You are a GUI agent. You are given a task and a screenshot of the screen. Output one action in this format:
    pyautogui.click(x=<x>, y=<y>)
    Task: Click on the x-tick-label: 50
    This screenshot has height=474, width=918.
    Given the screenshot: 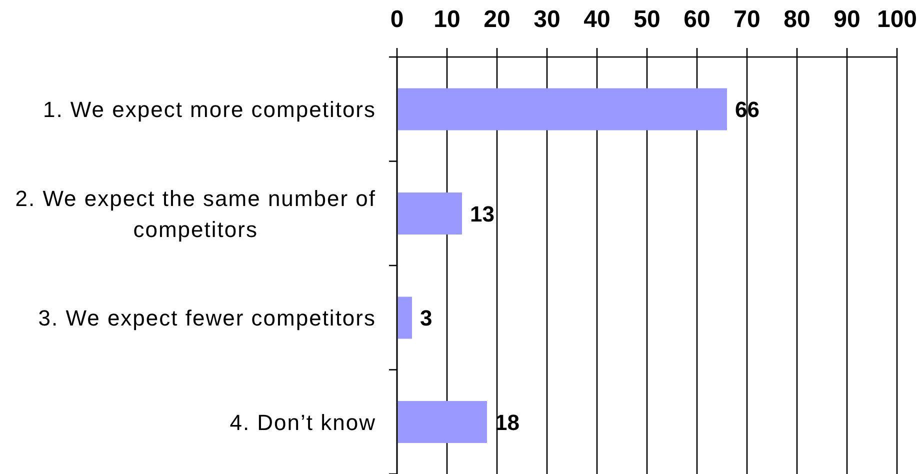 What is the action you would take?
    pyautogui.click(x=647, y=19)
    